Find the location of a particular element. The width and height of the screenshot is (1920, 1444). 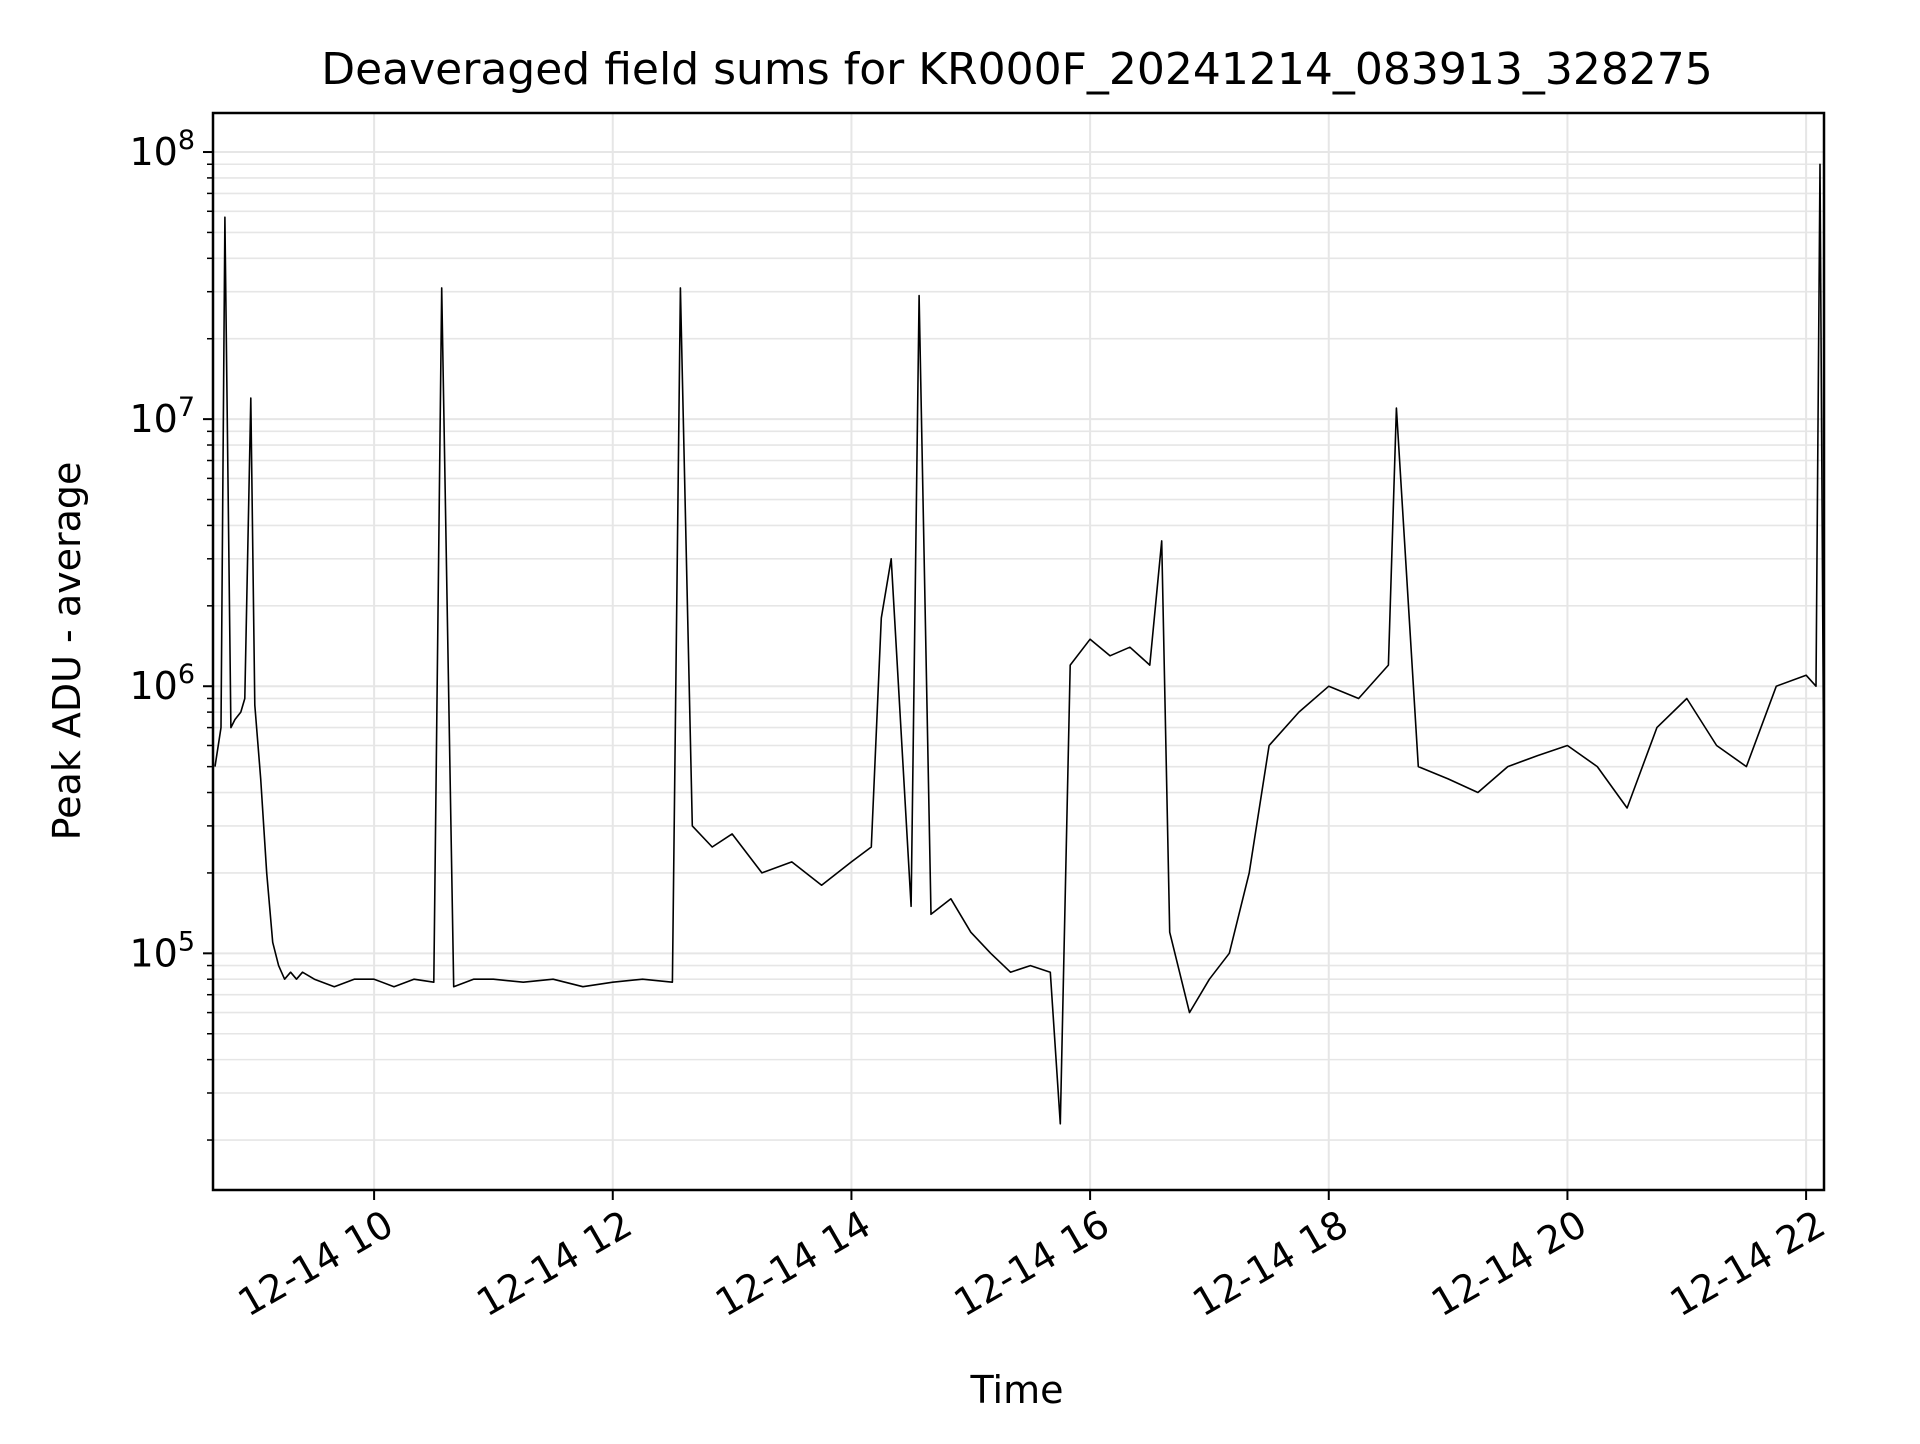

x-tick-label: 12-14 20 is located at coordinates (1509, 1264).